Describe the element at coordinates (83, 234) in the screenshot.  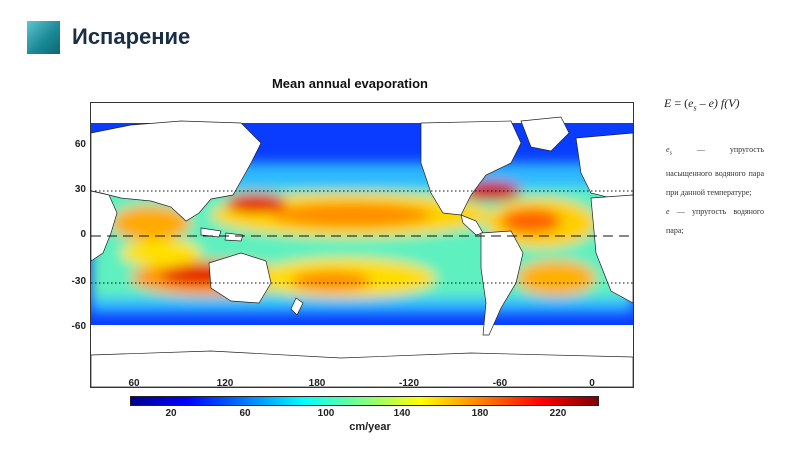
I see `y-tick-label: 0` at that location.